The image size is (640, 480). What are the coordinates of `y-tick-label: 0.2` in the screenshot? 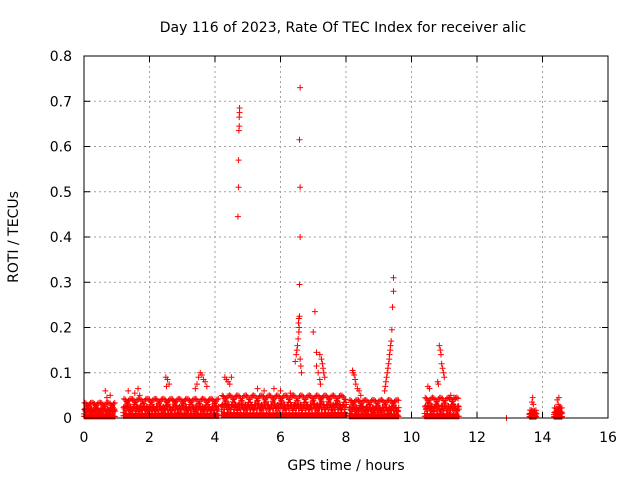 It's located at (61, 329).